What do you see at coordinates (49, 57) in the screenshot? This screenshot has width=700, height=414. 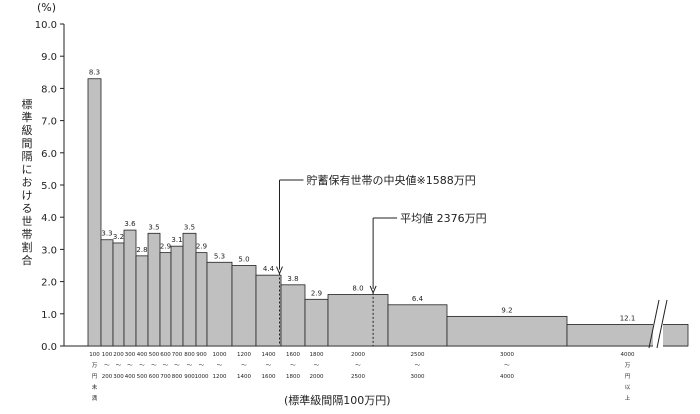 I see `y-tick-label: 9.0` at bounding box center [49, 57].